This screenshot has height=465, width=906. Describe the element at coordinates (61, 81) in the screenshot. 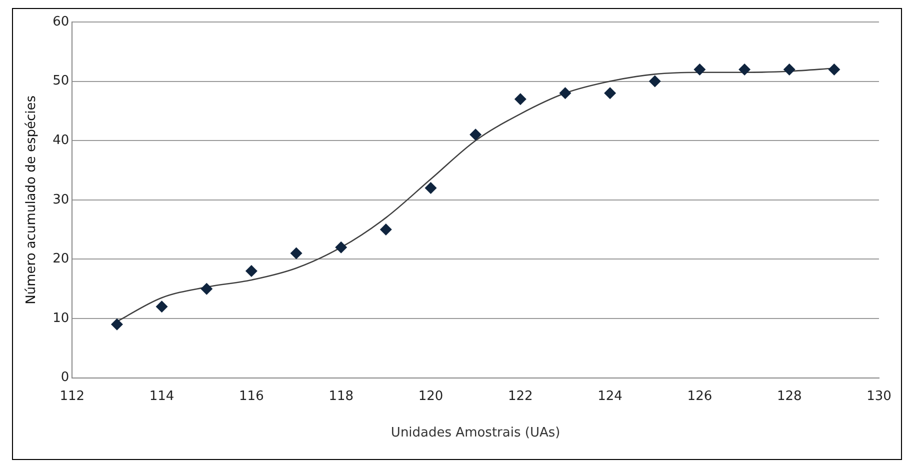

I see `y-tick-label: 50` at that location.